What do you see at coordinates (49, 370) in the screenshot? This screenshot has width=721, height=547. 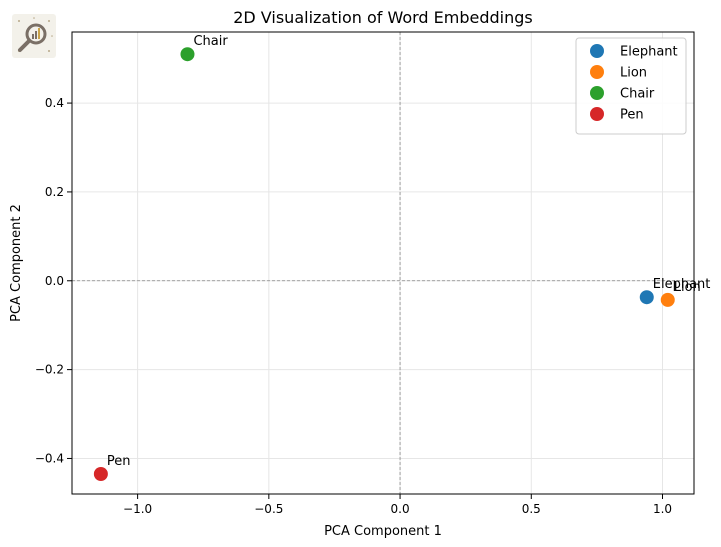 I see `y-tick-label: −0.2` at bounding box center [49, 370].